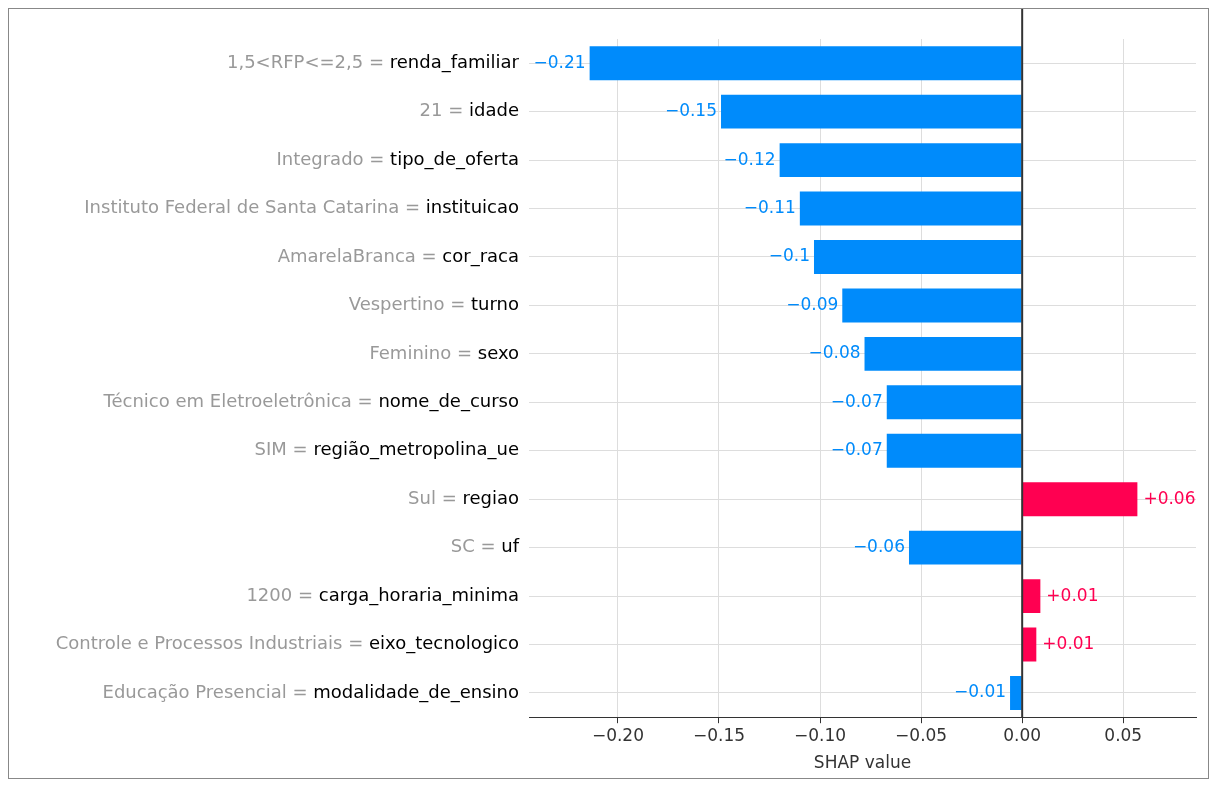  I want to click on data-label: −0.15, so click(691, 110).